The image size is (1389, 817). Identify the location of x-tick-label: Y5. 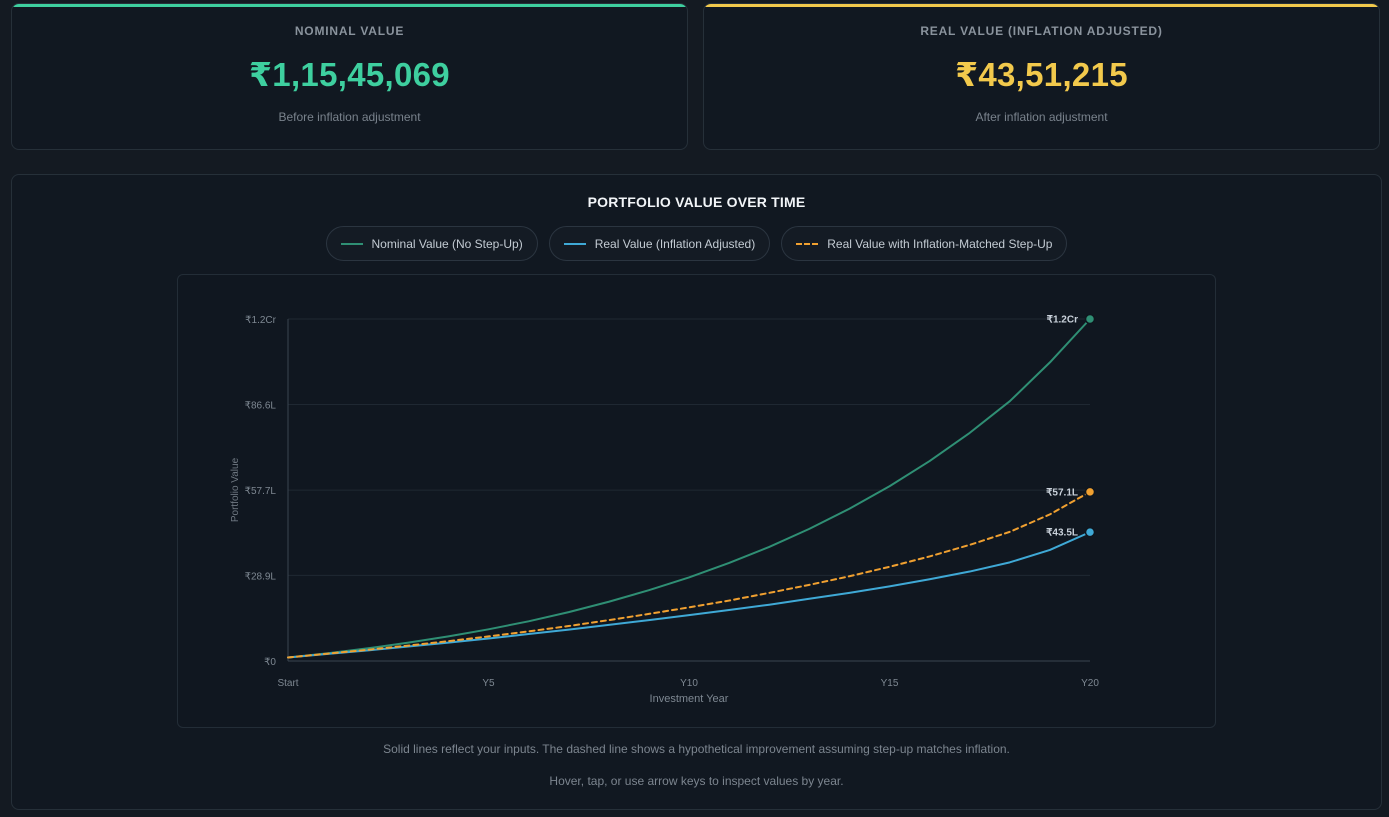
(488, 683).